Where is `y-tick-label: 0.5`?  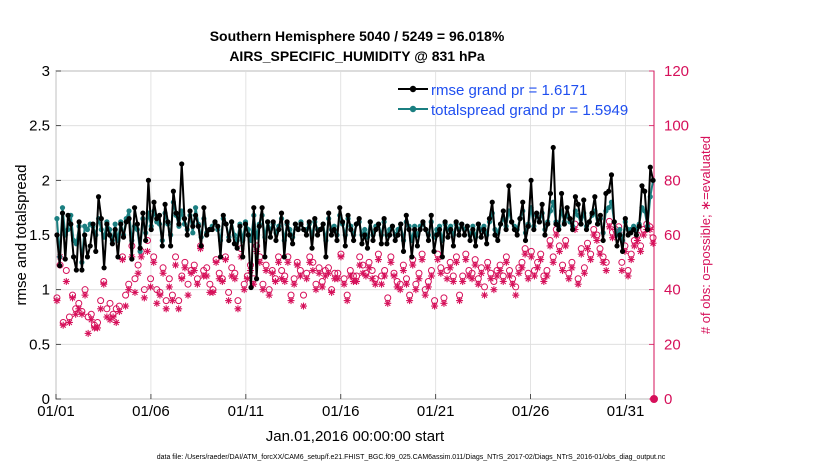 y-tick-label: 0.5 is located at coordinates (39, 344).